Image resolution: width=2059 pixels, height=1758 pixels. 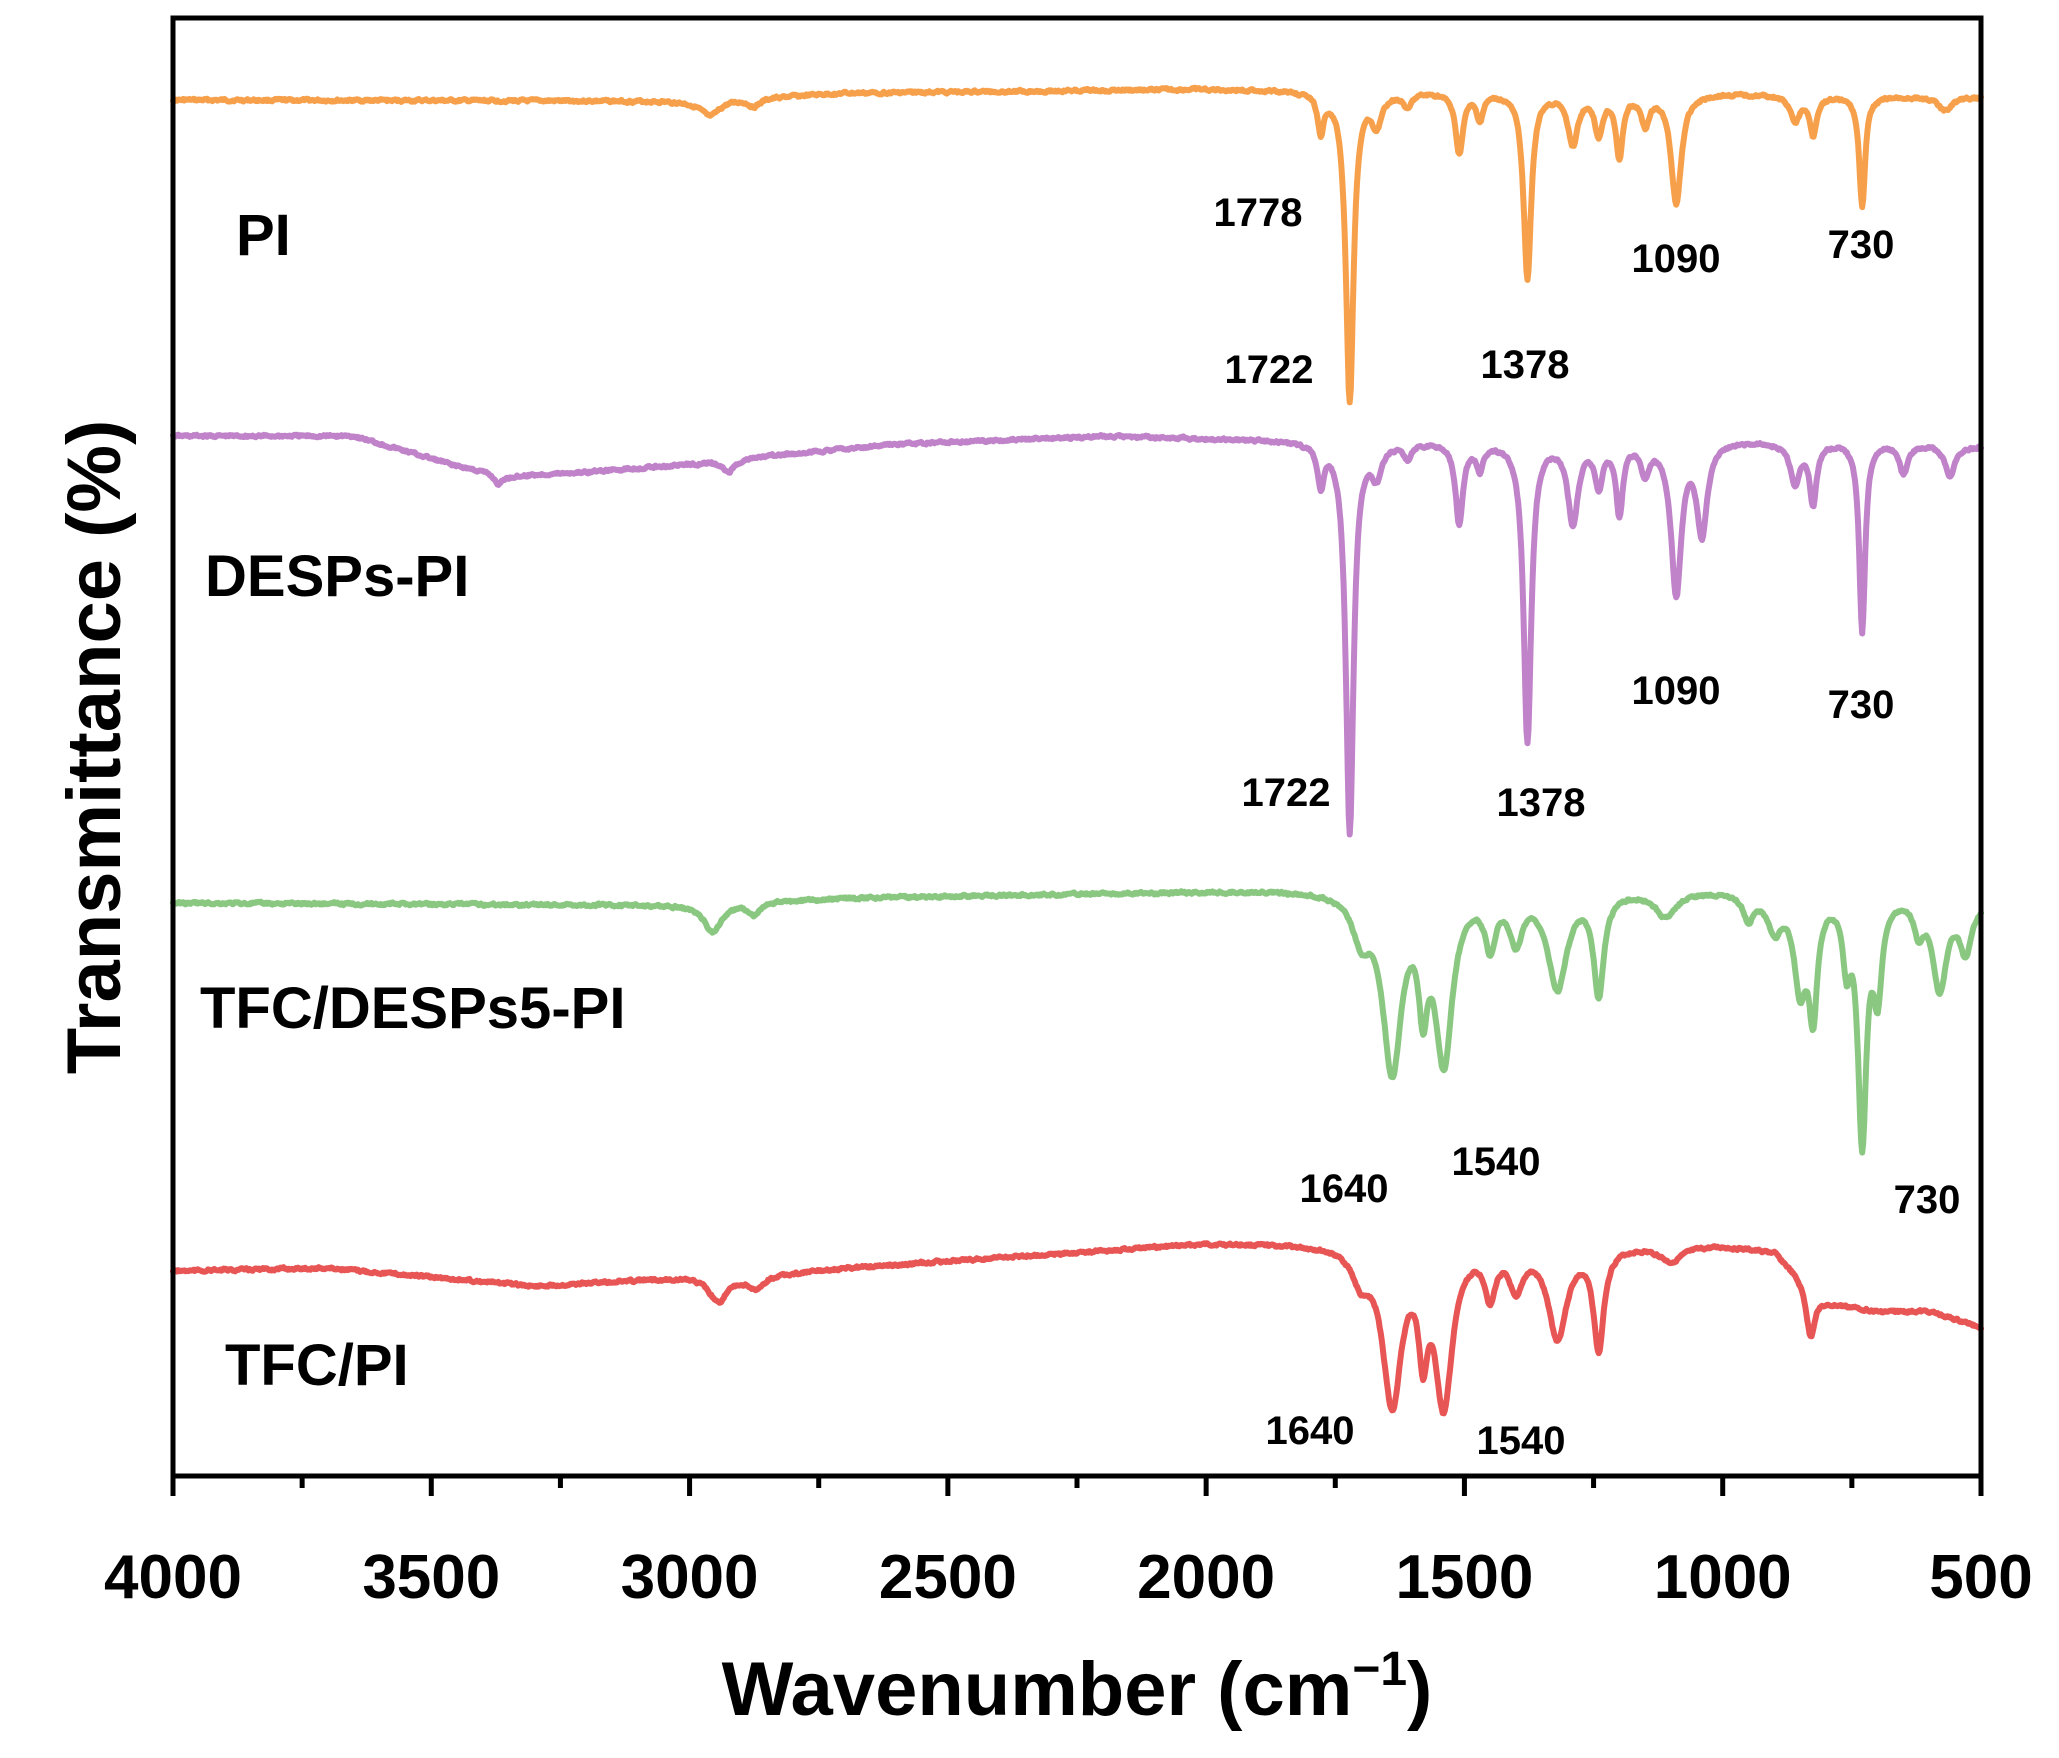 What do you see at coordinates (1464, 1577) in the screenshot?
I see `x-tick-label-1500: 1500` at bounding box center [1464, 1577].